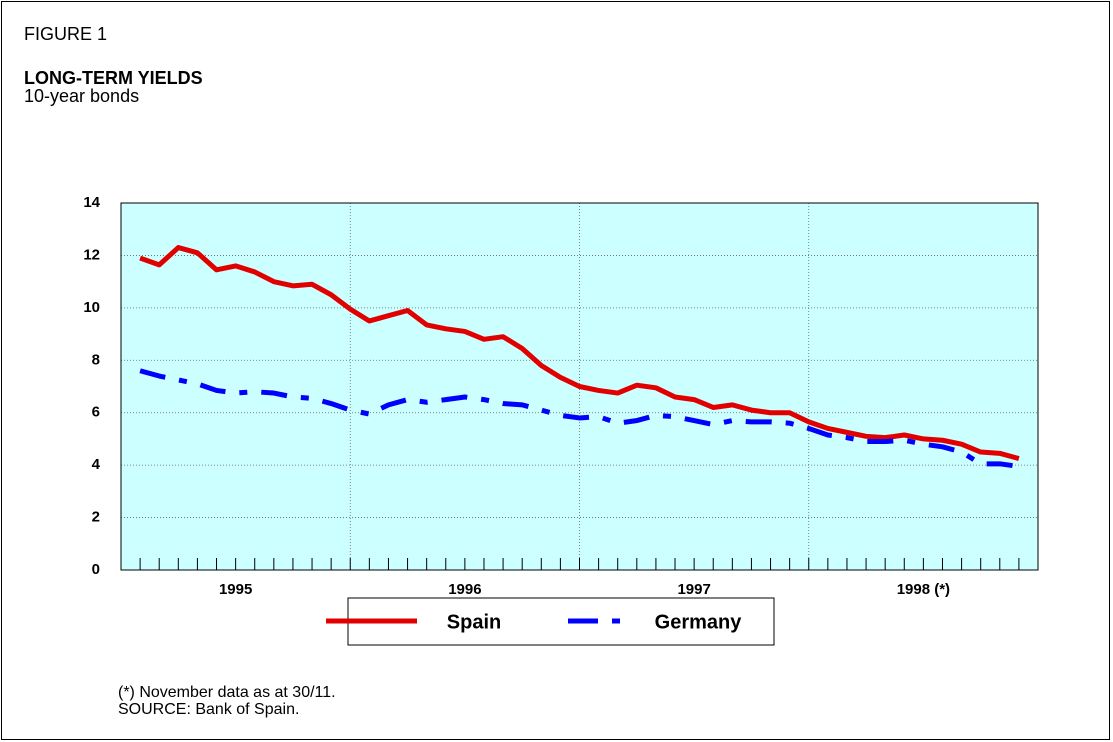  What do you see at coordinates (96, 464) in the screenshot?
I see `y-tick-label: 4` at bounding box center [96, 464].